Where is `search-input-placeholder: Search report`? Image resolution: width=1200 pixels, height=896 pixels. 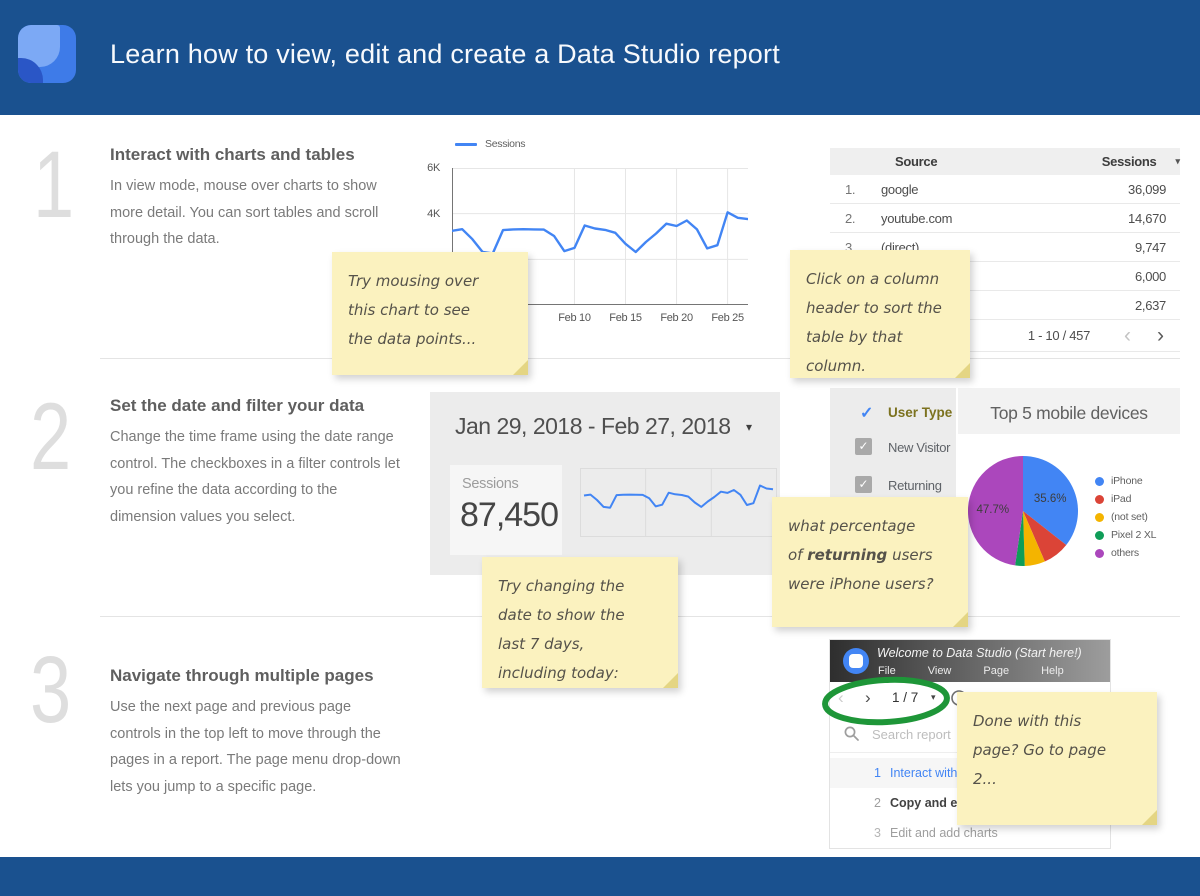
search-input-placeholder: Search report is located at coordinates (911, 734).